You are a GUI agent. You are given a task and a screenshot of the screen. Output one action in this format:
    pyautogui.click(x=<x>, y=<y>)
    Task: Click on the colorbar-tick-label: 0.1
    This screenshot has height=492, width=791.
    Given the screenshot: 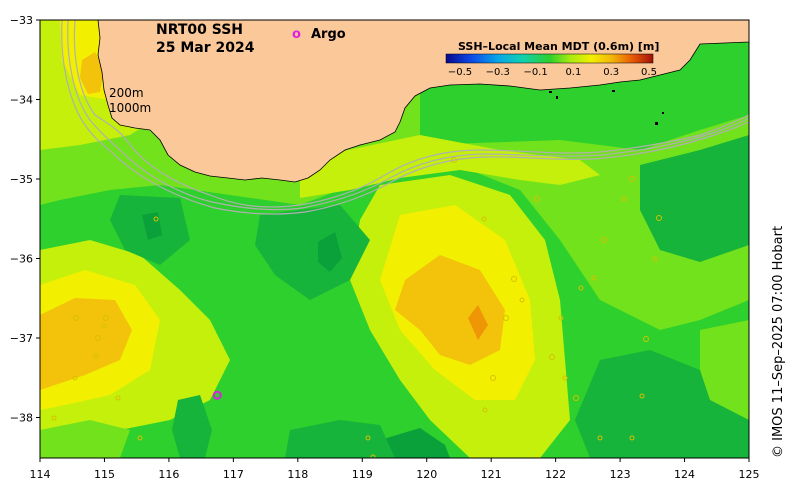 What is the action you would take?
    pyautogui.click(x=573, y=72)
    